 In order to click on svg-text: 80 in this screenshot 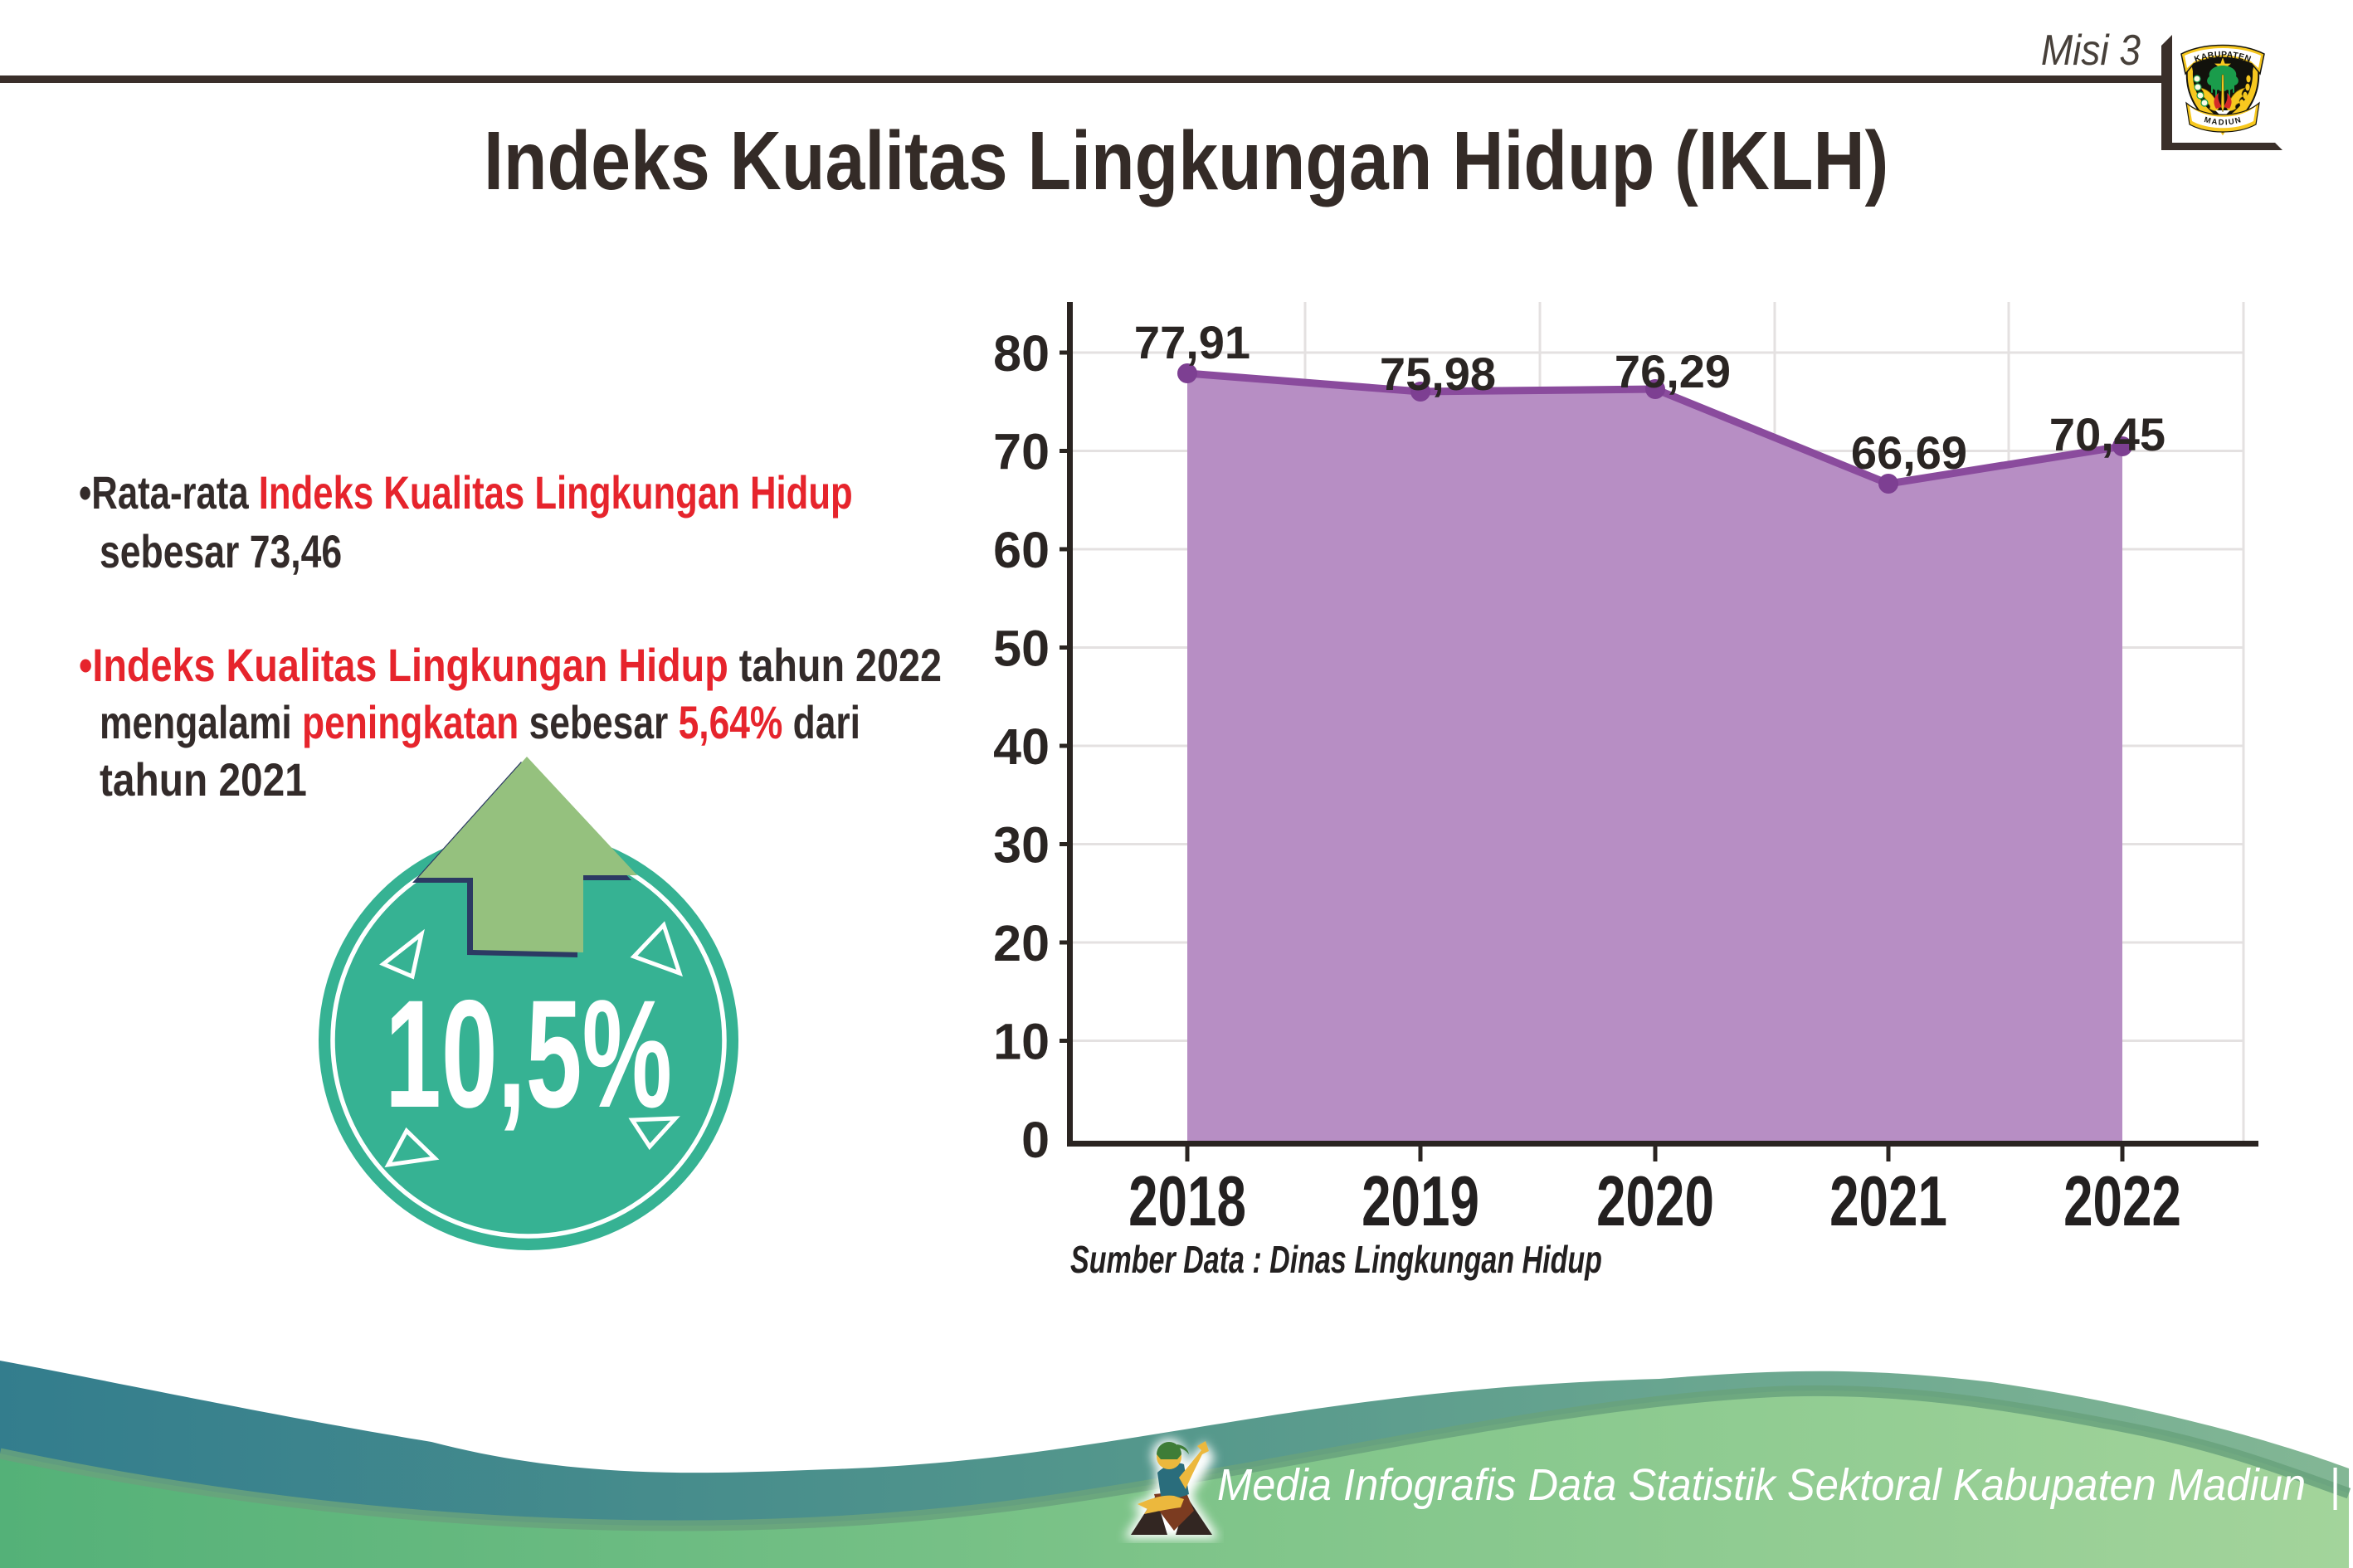, I will do `click(1021, 353)`.